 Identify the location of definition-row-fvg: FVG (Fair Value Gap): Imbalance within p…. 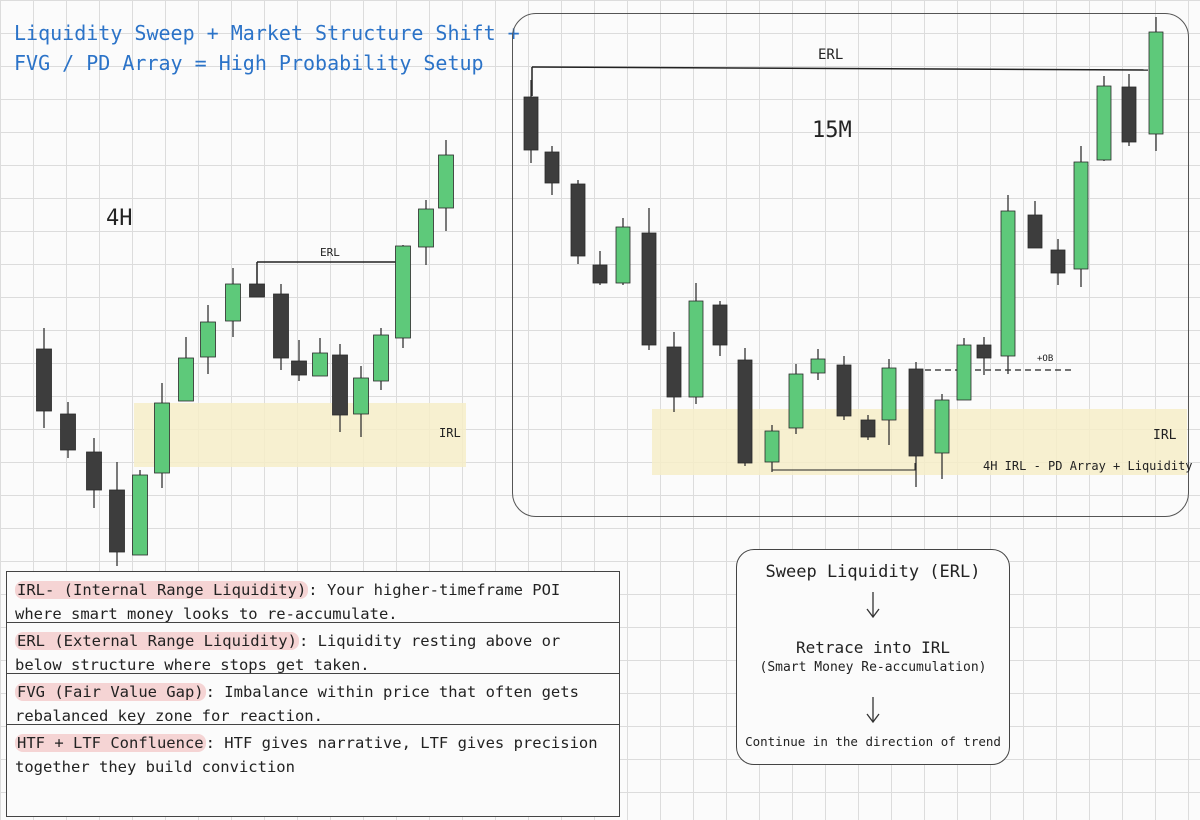
(313, 699).